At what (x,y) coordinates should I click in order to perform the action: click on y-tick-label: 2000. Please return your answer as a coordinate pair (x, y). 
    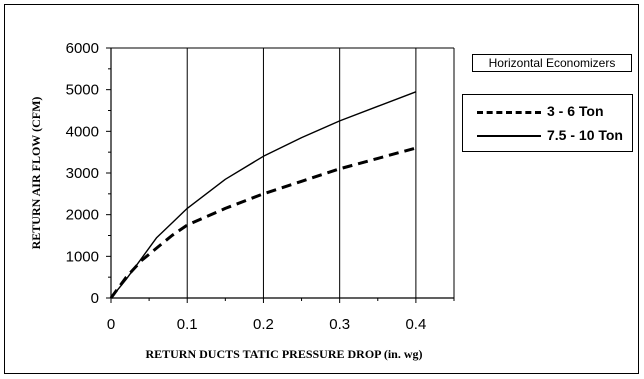
    Looking at the image, I should click on (82, 215).